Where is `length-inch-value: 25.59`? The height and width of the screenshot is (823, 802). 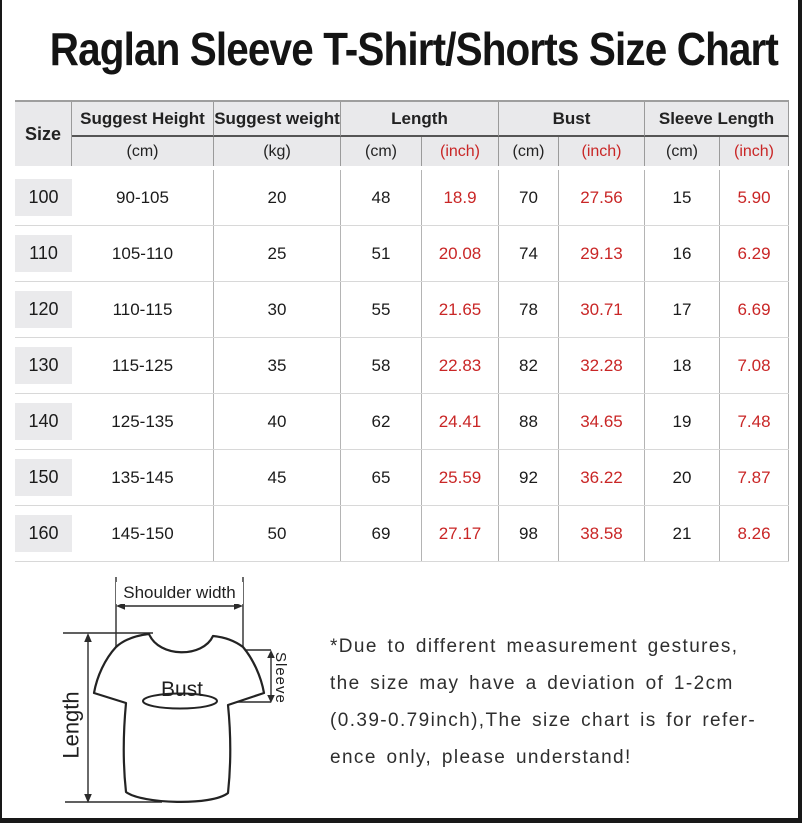
length-inch-value: 25.59 is located at coordinates (459, 477).